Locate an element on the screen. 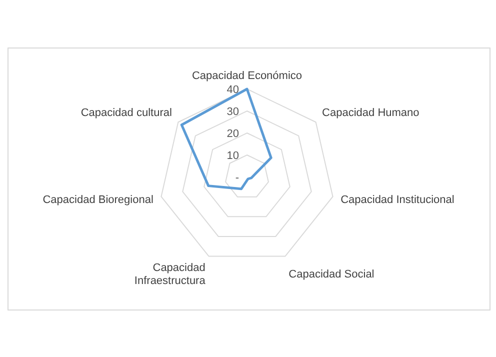 Image resolution: width=496 pixels, height=357 pixels. spoke-label: Capacidad Social is located at coordinates (331, 274).